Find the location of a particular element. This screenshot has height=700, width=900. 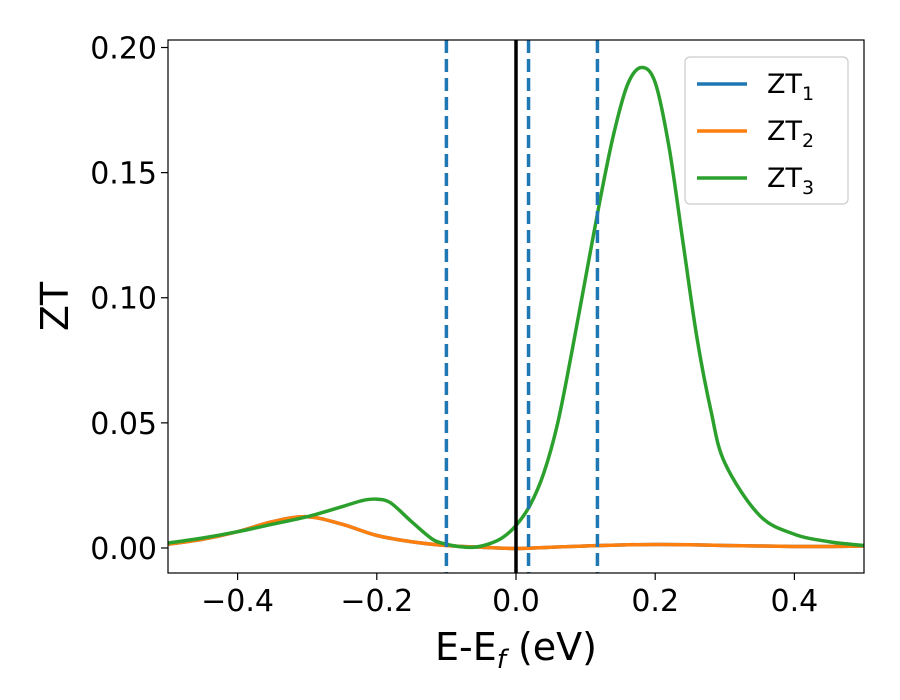

y-tick-label: 0.10 is located at coordinates (123, 299).